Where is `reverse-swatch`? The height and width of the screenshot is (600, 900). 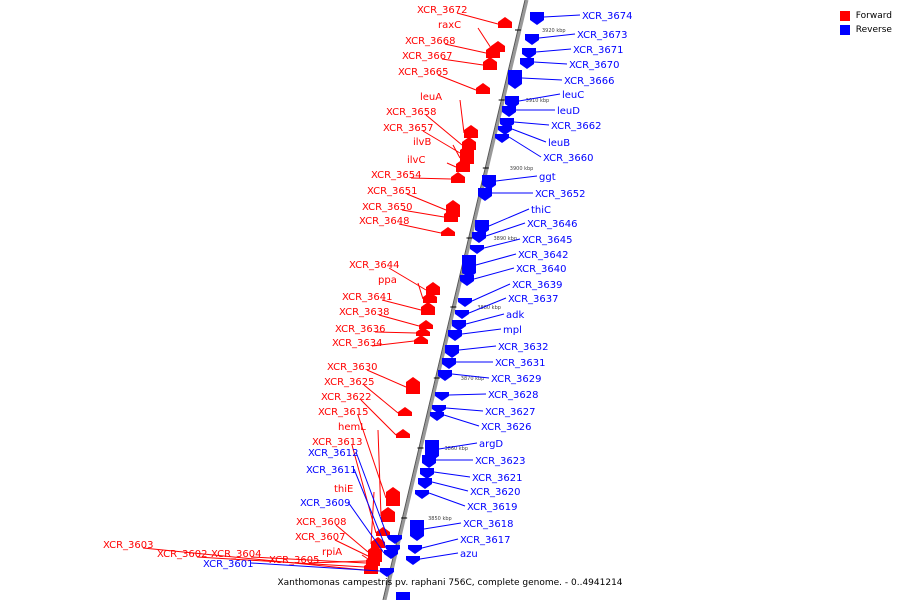
reverse-swatch is located at coordinates (844, 30).